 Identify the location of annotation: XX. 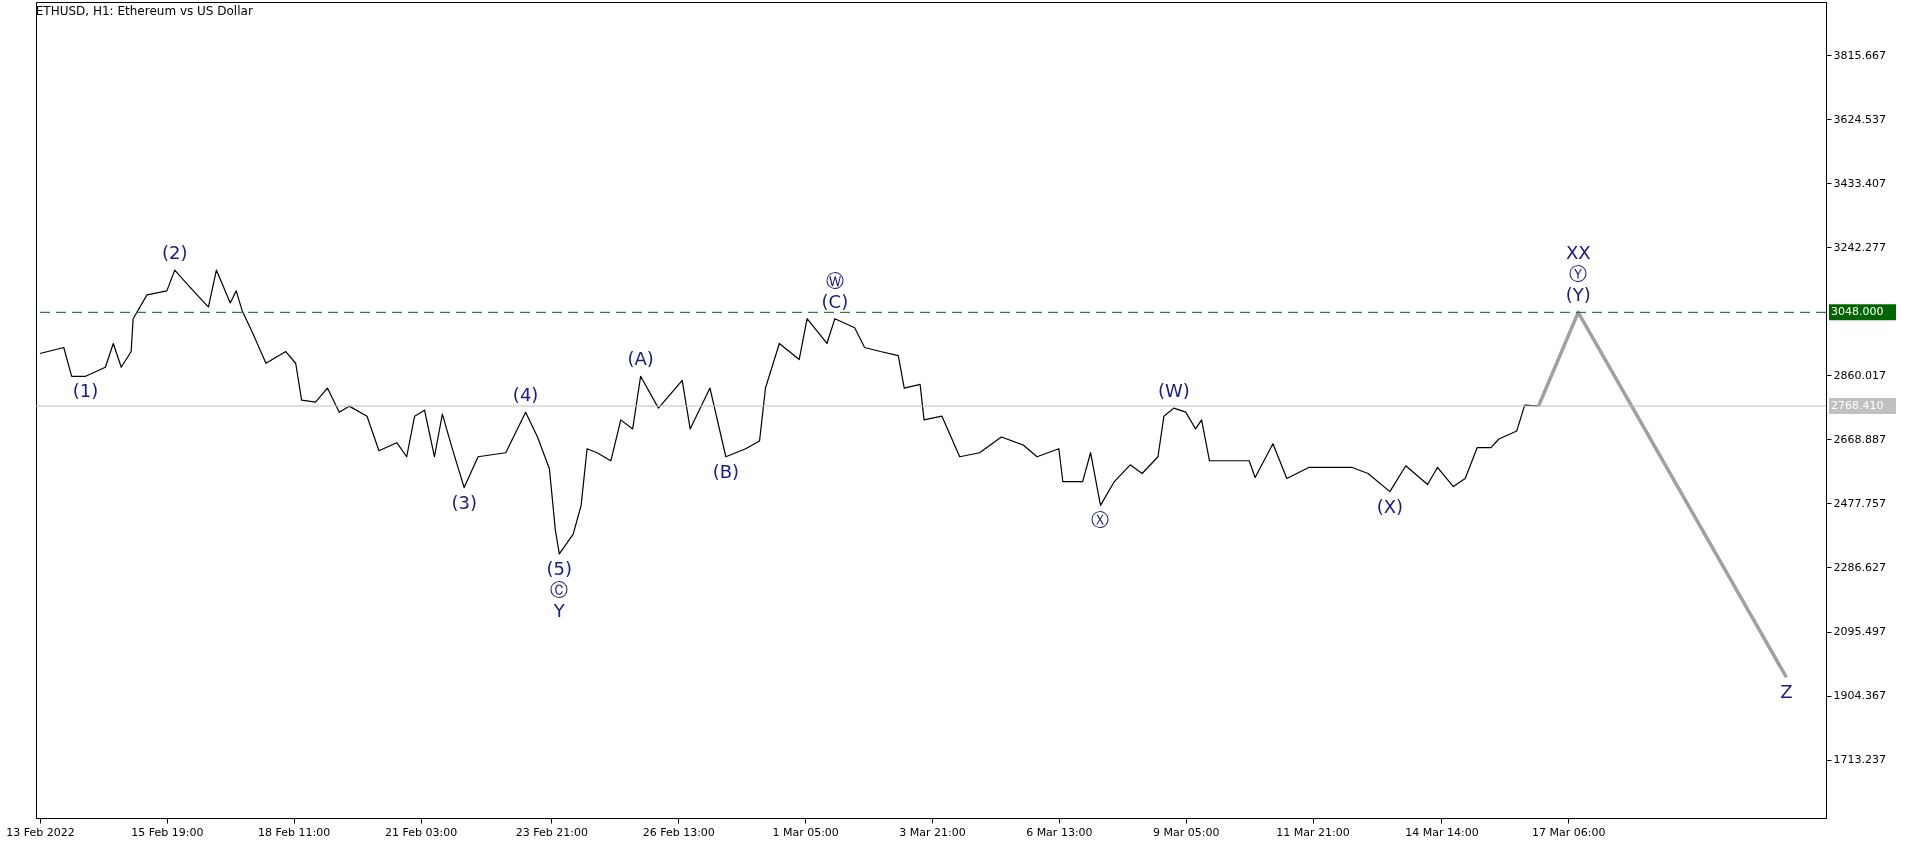
(1578, 253).